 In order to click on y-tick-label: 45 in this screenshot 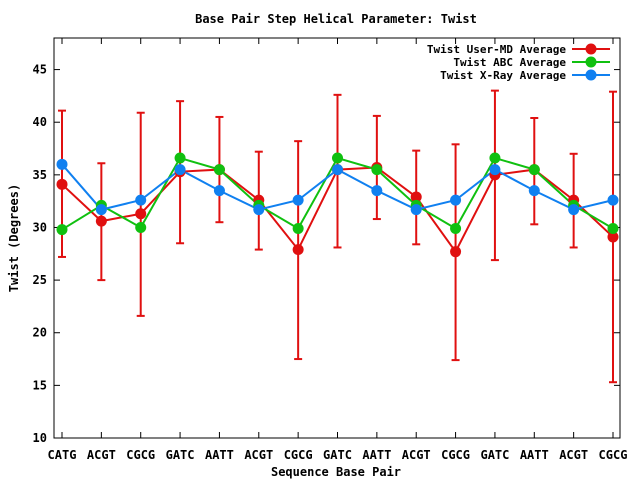, I will do `click(40, 70)`.